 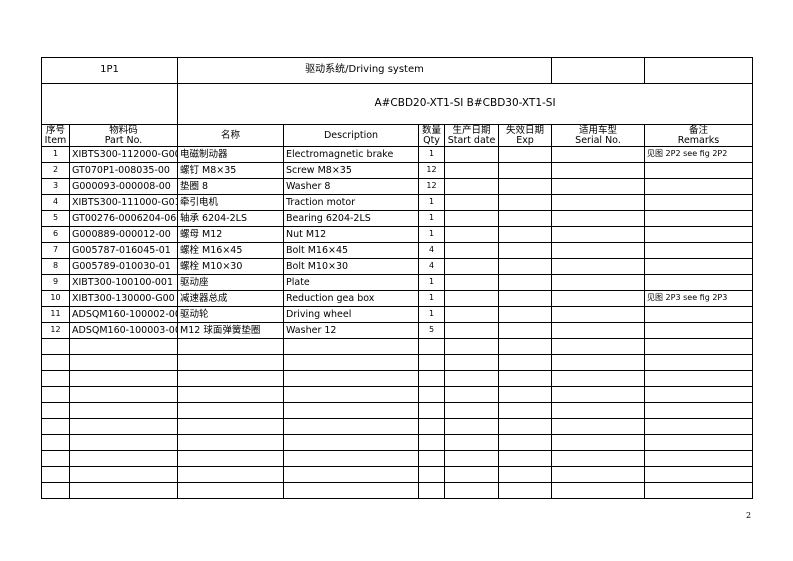 What do you see at coordinates (397, 186) in the screenshot?
I see `data-row: 3 G000093-000008-00 垫圈 8 Washer 8 12` at bounding box center [397, 186].